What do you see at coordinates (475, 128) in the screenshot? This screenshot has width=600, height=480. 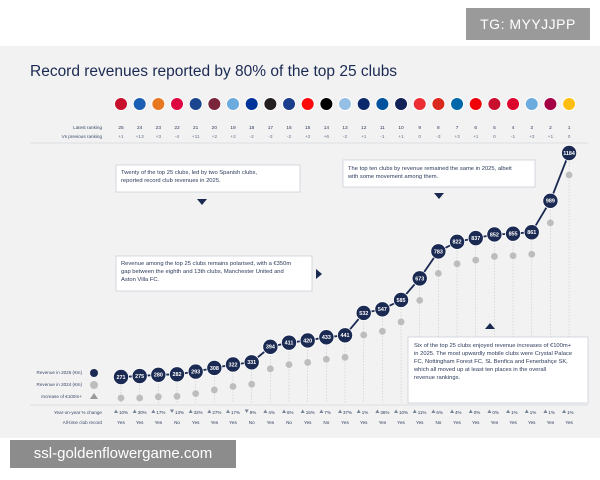 I see `latest-ranking-value: 6` at bounding box center [475, 128].